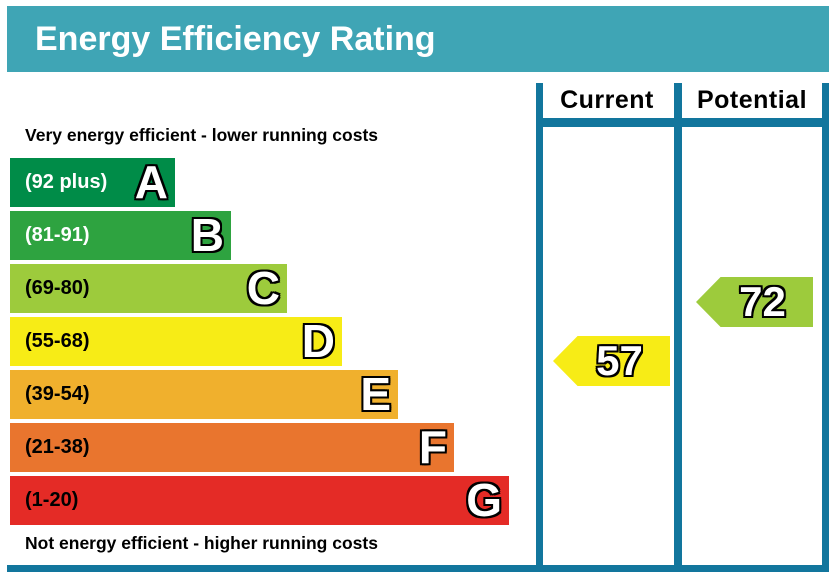 Image resolution: width=836 pixels, height=577 pixels. I want to click on band-e-range-label: (39-54), so click(57, 394).